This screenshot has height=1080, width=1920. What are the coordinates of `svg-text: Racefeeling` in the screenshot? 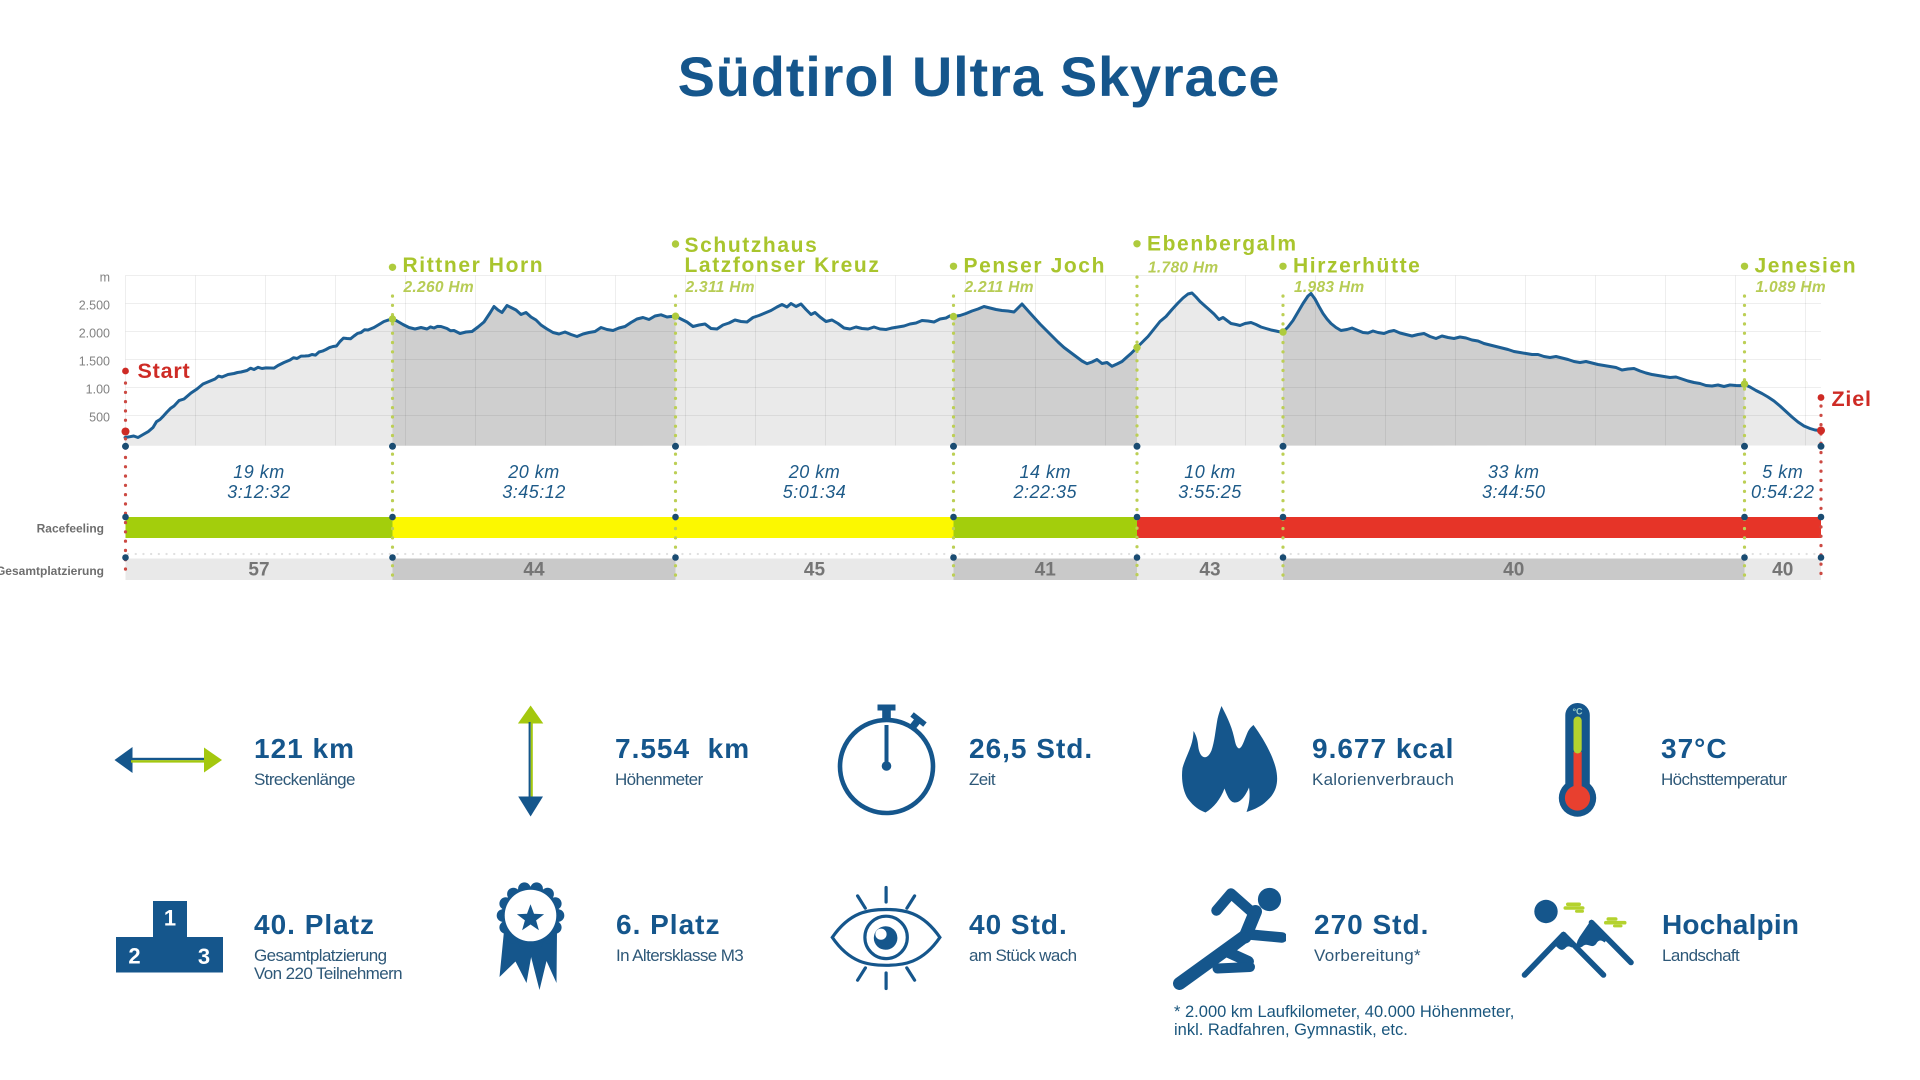 It's located at (70, 529).